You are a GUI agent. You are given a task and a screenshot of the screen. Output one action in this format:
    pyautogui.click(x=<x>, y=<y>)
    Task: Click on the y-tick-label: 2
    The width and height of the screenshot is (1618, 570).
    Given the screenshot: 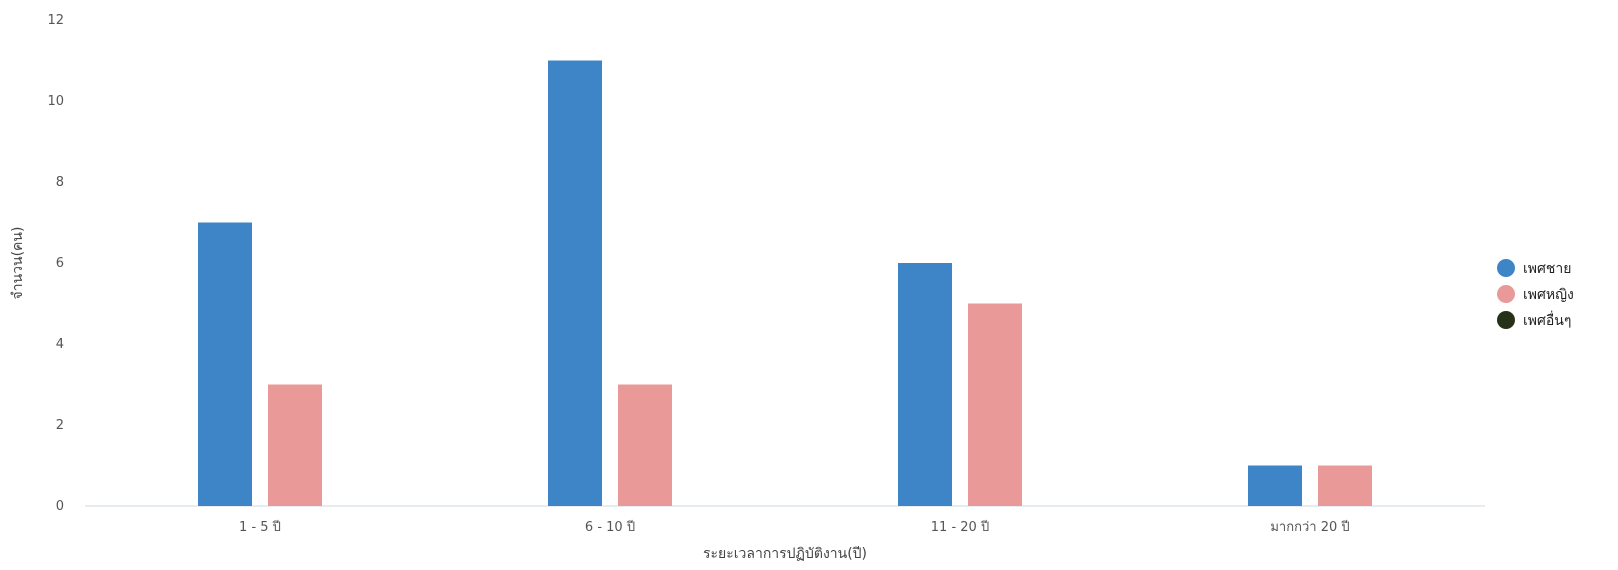 What is the action you would take?
    pyautogui.click(x=60, y=425)
    